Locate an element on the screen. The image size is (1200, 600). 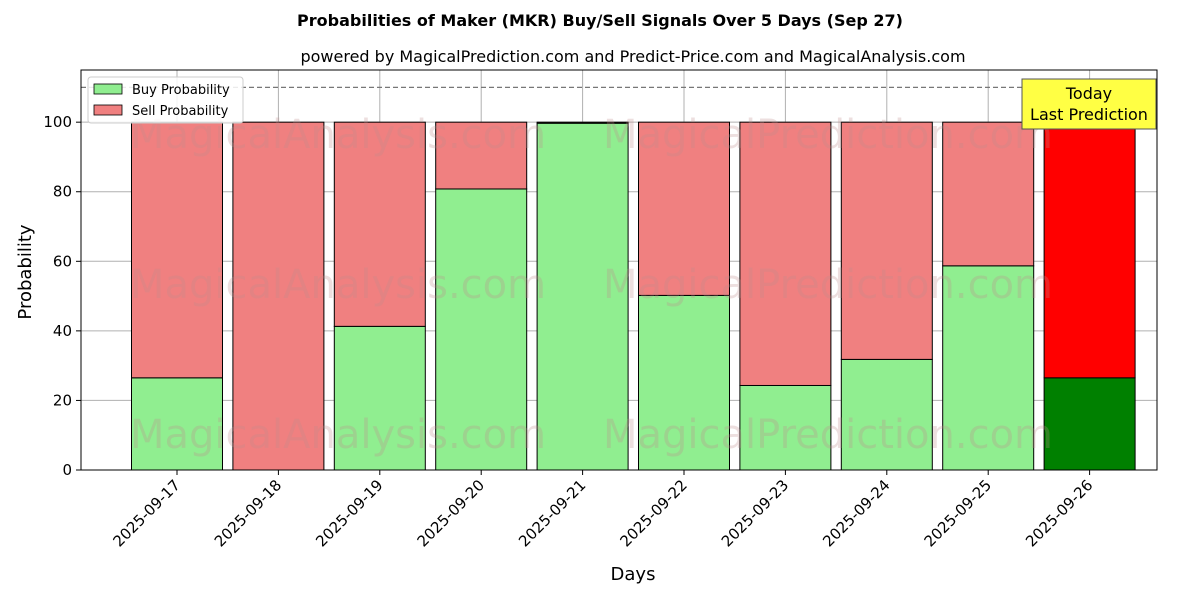
x-tick-label: 2025-09-23 is located at coordinates (755, 513).